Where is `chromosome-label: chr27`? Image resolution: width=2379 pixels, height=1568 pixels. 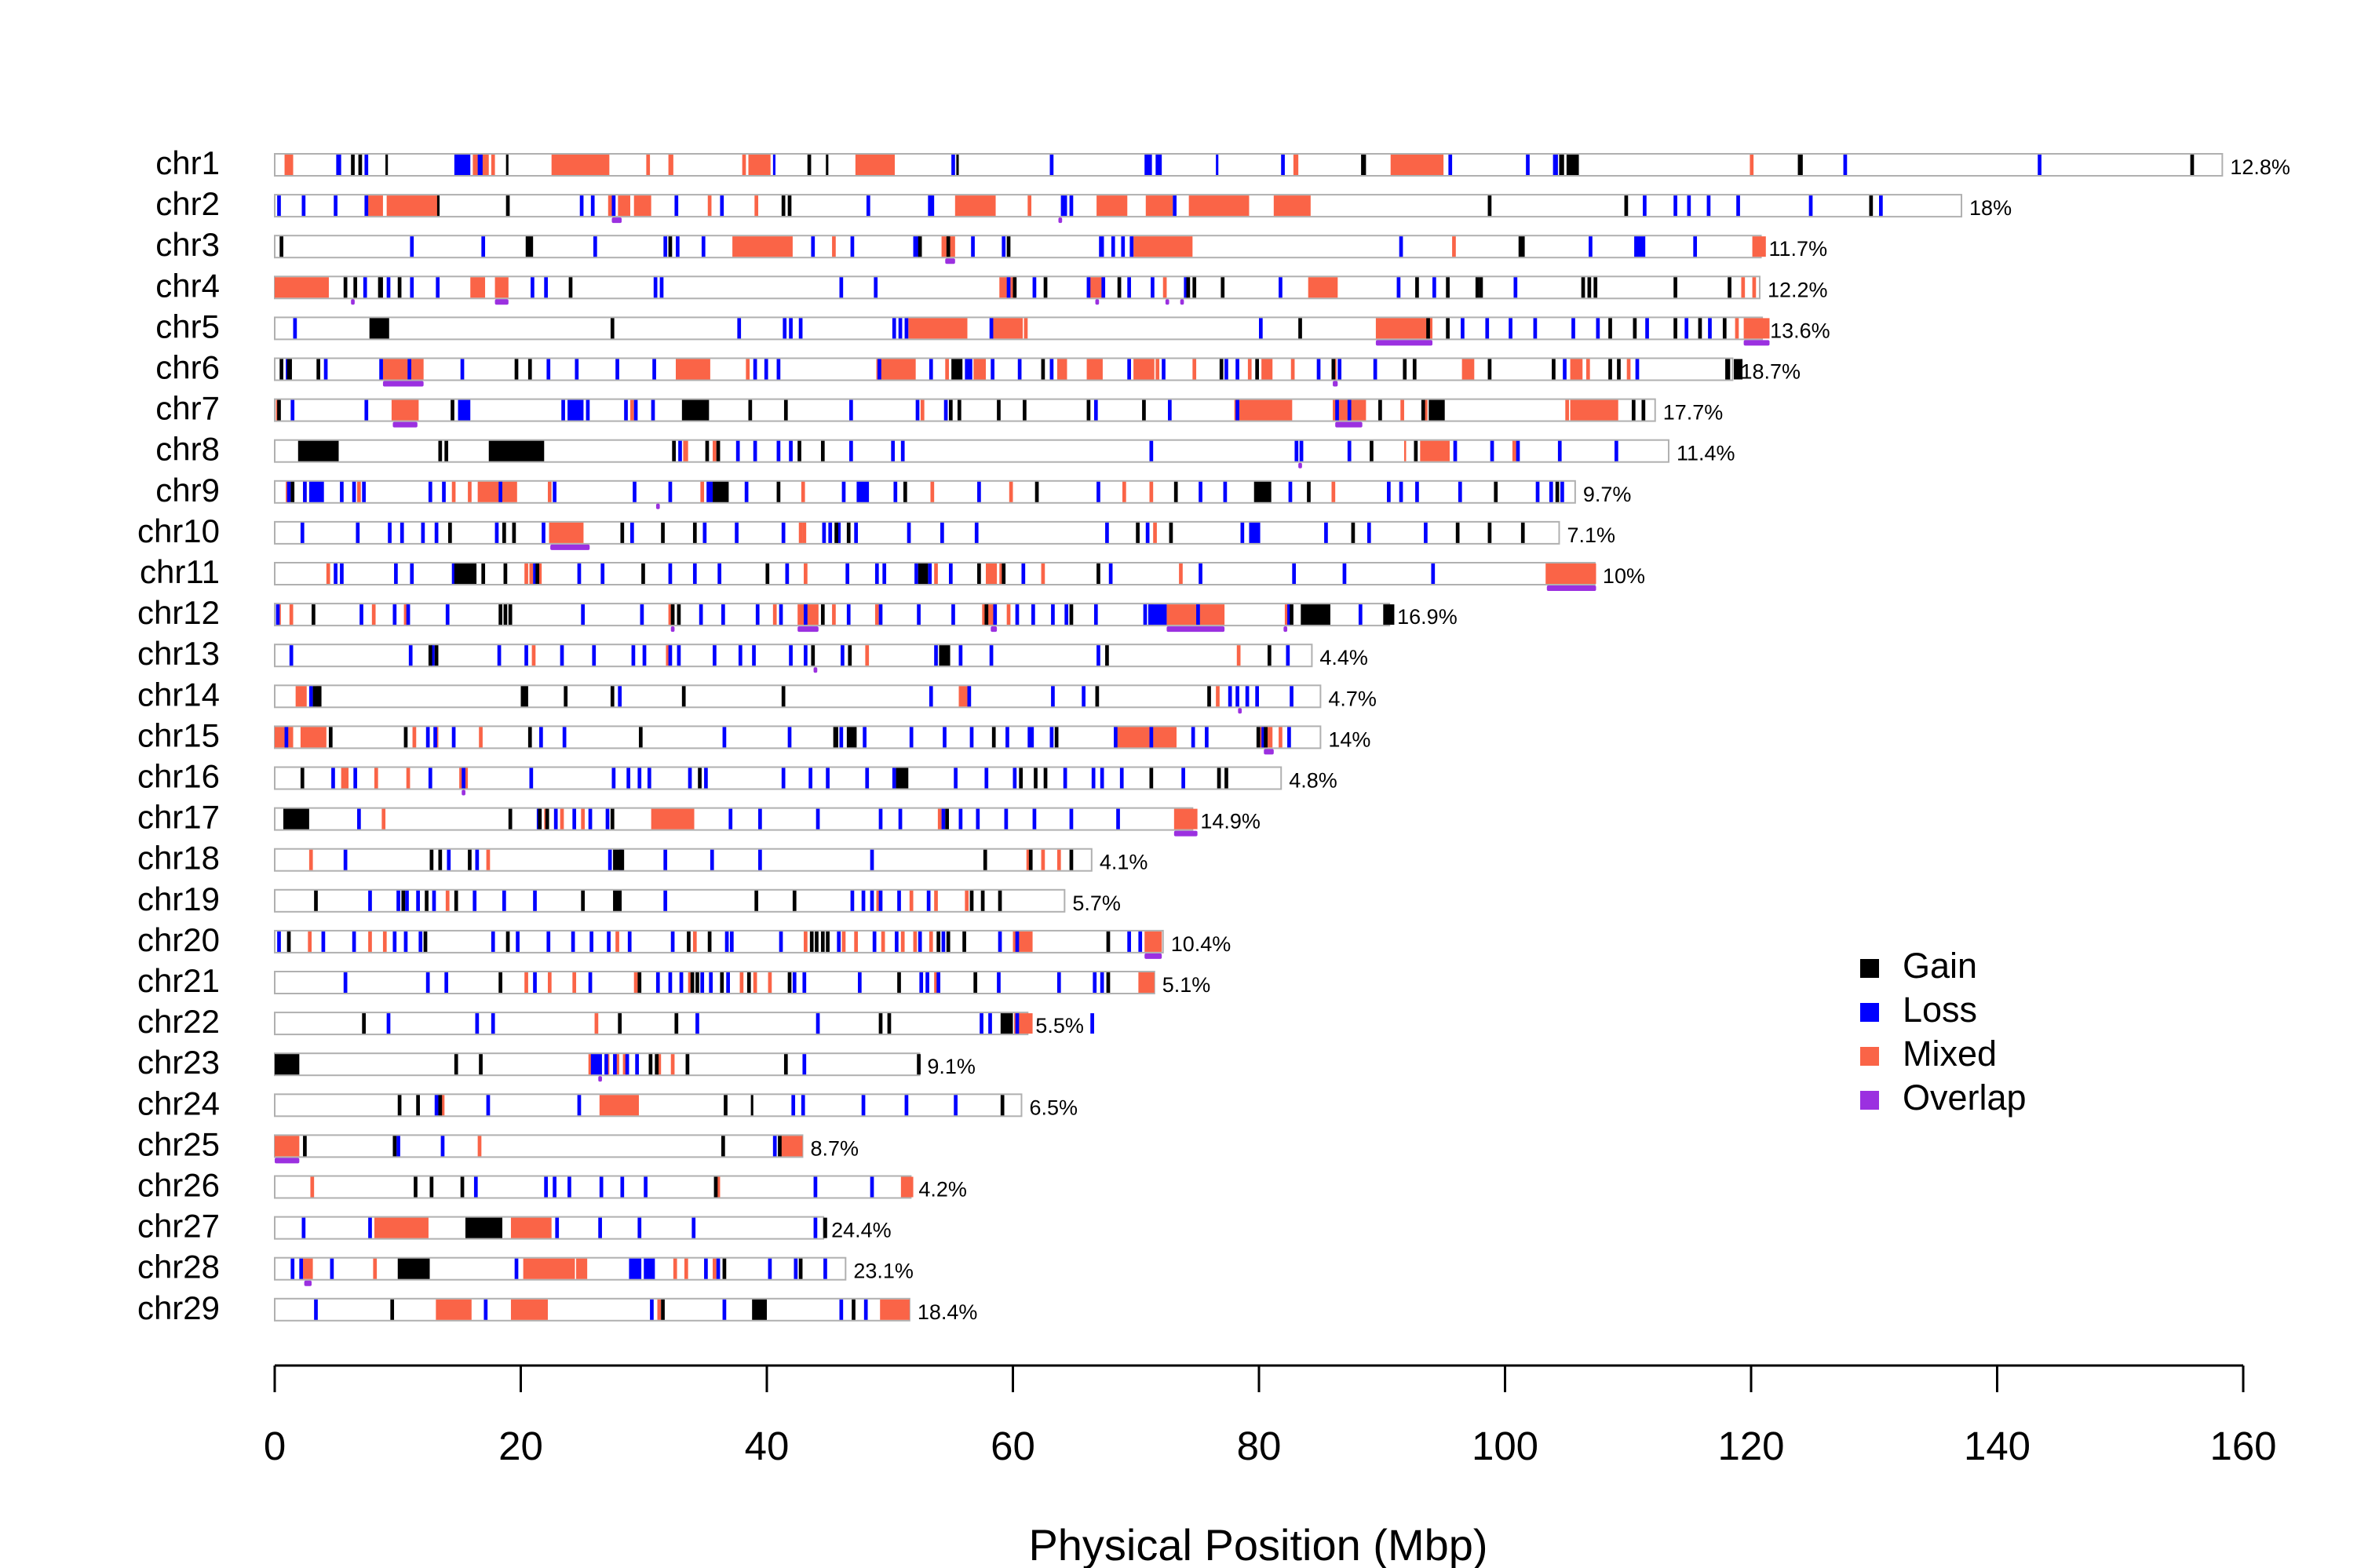
chromosome-label: chr27 is located at coordinates (178, 1226).